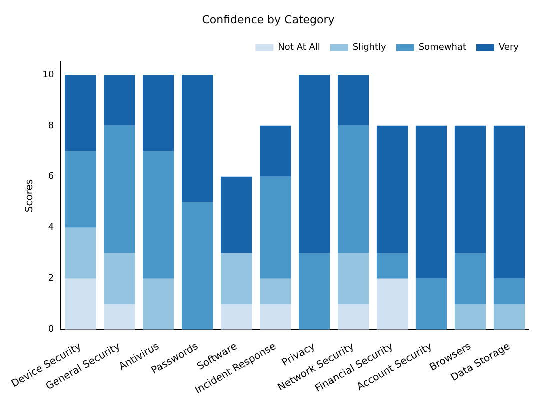  I want to click on y-tick-label: 0, so click(51, 330).